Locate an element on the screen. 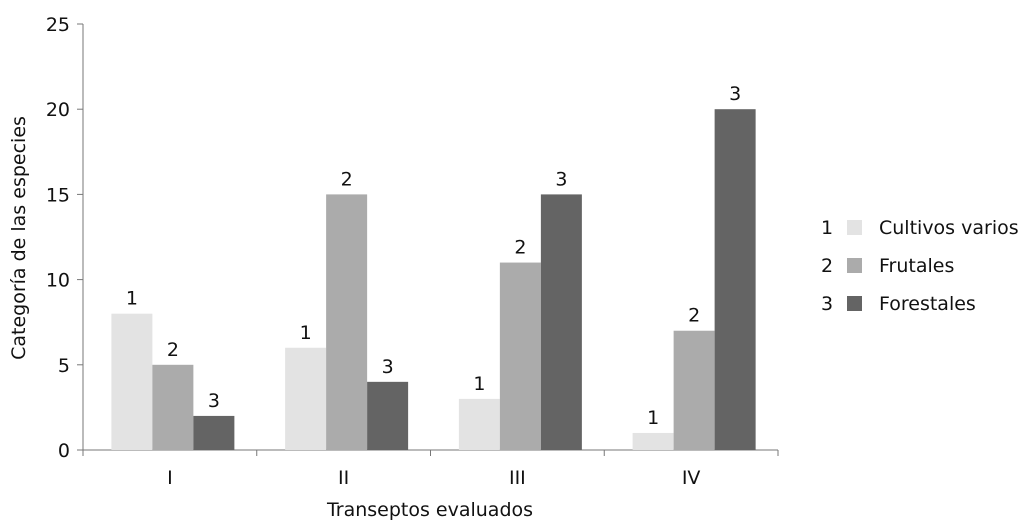 Image resolution: width=1023 pixels, height=523 pixels. y-tick-label: 10 is located at coordinates (58, 281).